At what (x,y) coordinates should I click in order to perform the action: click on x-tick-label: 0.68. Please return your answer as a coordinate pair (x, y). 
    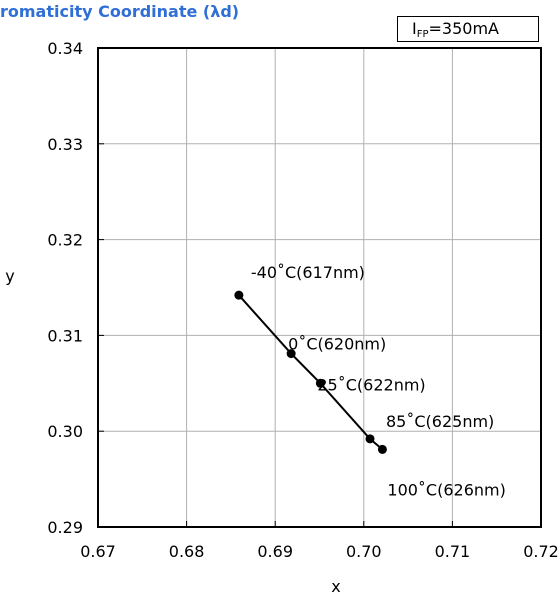
    Looking at the image, I should click on (187, 551).